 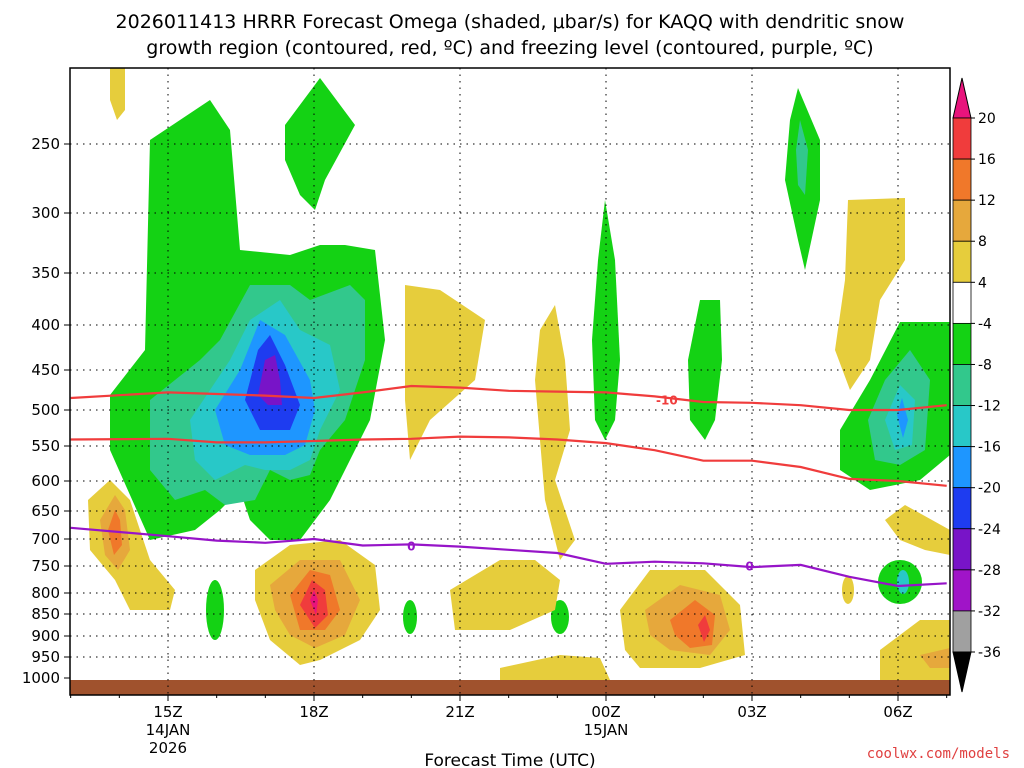 I want to click on y-tick-label: 550, so click(x=45, y=446).